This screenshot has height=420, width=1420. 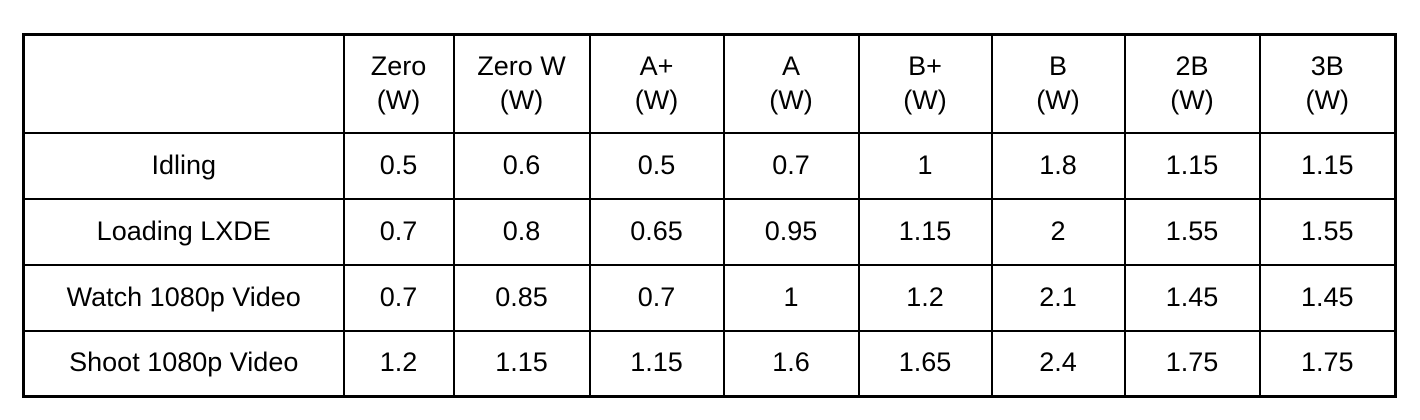 What do you see at coordinates (656, 66) in the screenshot?
I see `col-header-name: A+` at bounding box center [656, 66].